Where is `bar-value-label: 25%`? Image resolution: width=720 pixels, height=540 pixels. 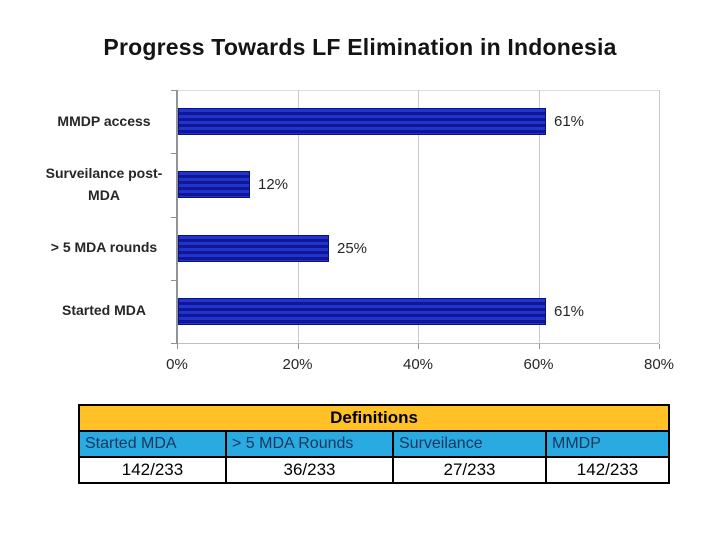
bar-value-label: 25% is located at coordinates (352, 248).